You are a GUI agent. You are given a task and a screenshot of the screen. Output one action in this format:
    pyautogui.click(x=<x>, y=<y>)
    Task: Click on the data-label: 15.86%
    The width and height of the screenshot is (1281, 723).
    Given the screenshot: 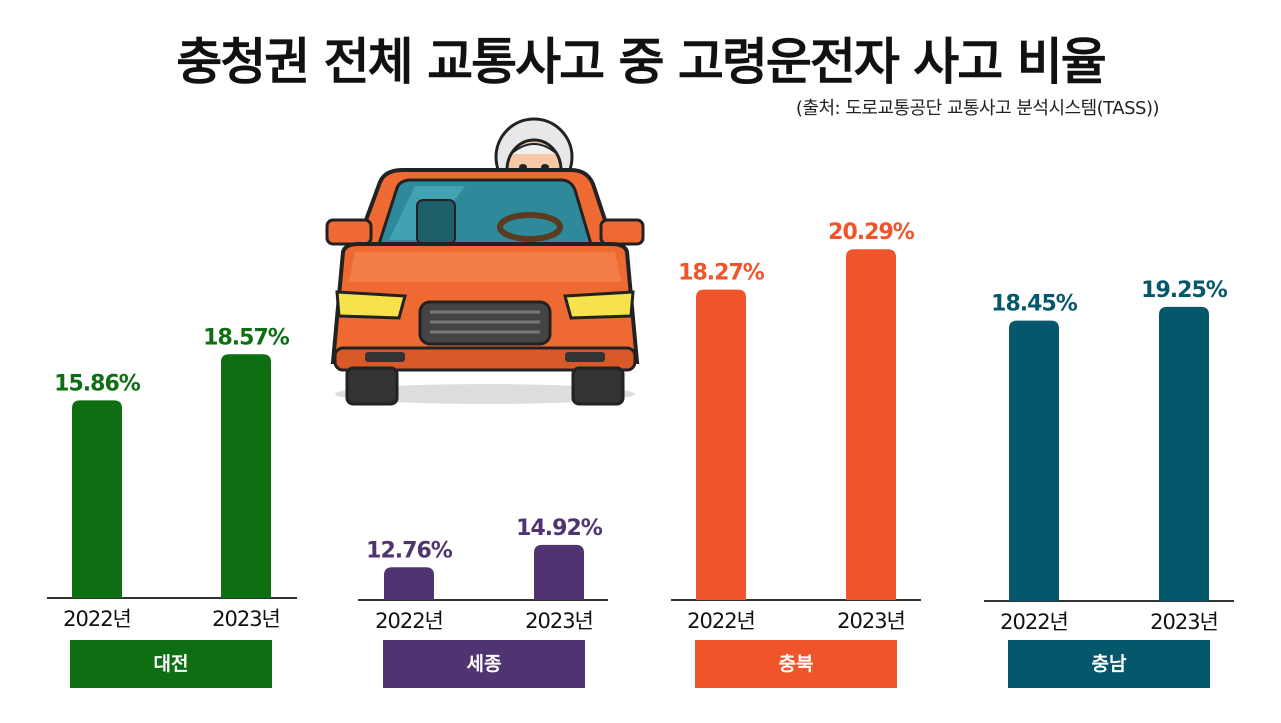 What is the action you would take?
    pyautogui.click(x=97, y=383)
    